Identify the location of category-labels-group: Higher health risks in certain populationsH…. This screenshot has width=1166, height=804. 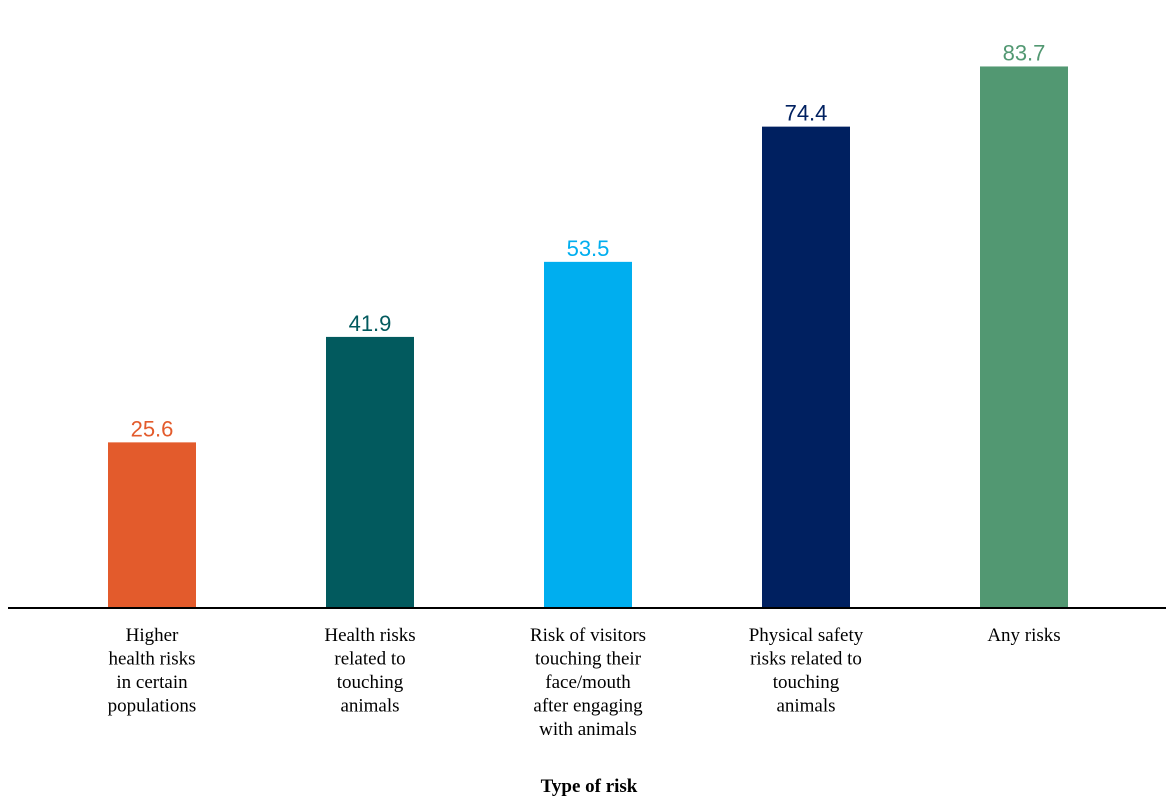
(584, 682).